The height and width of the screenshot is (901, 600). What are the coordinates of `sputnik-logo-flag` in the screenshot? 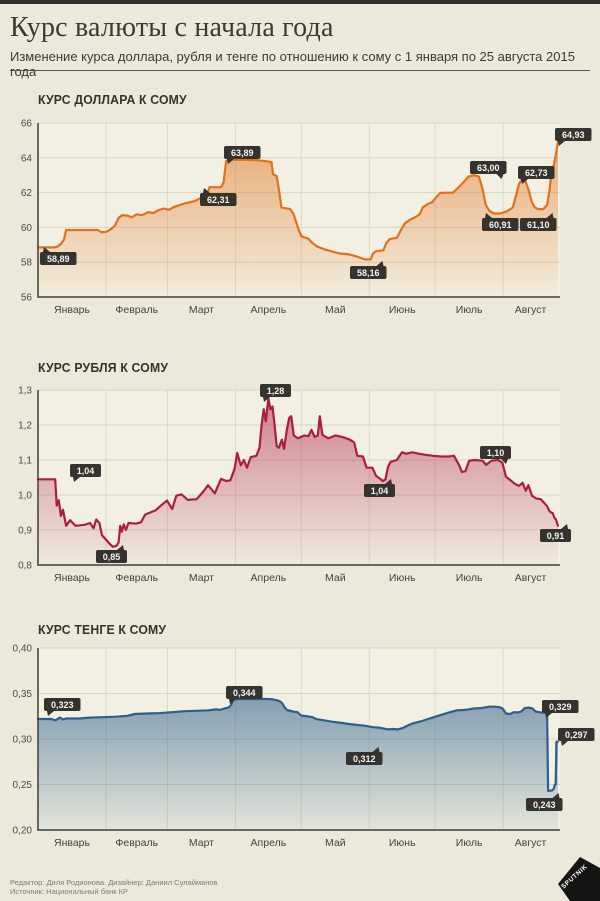 It's located at (579, 879).